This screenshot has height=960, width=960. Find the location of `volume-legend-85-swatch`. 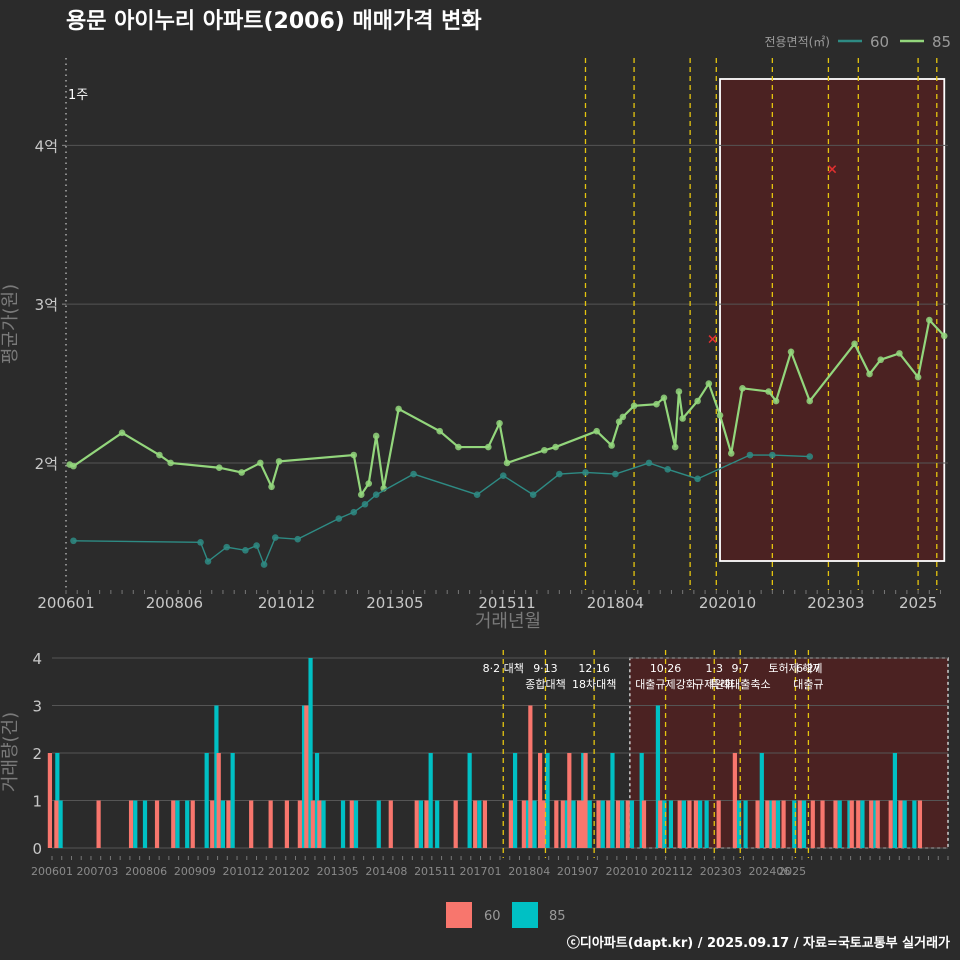

volume-legend-85-swatch is located at coordinates (525, 915).